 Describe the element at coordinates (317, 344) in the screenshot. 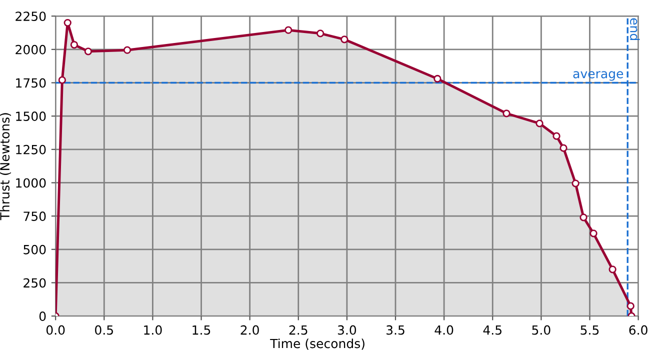

I see `x-axis-title: Time (seconds)` at that location.